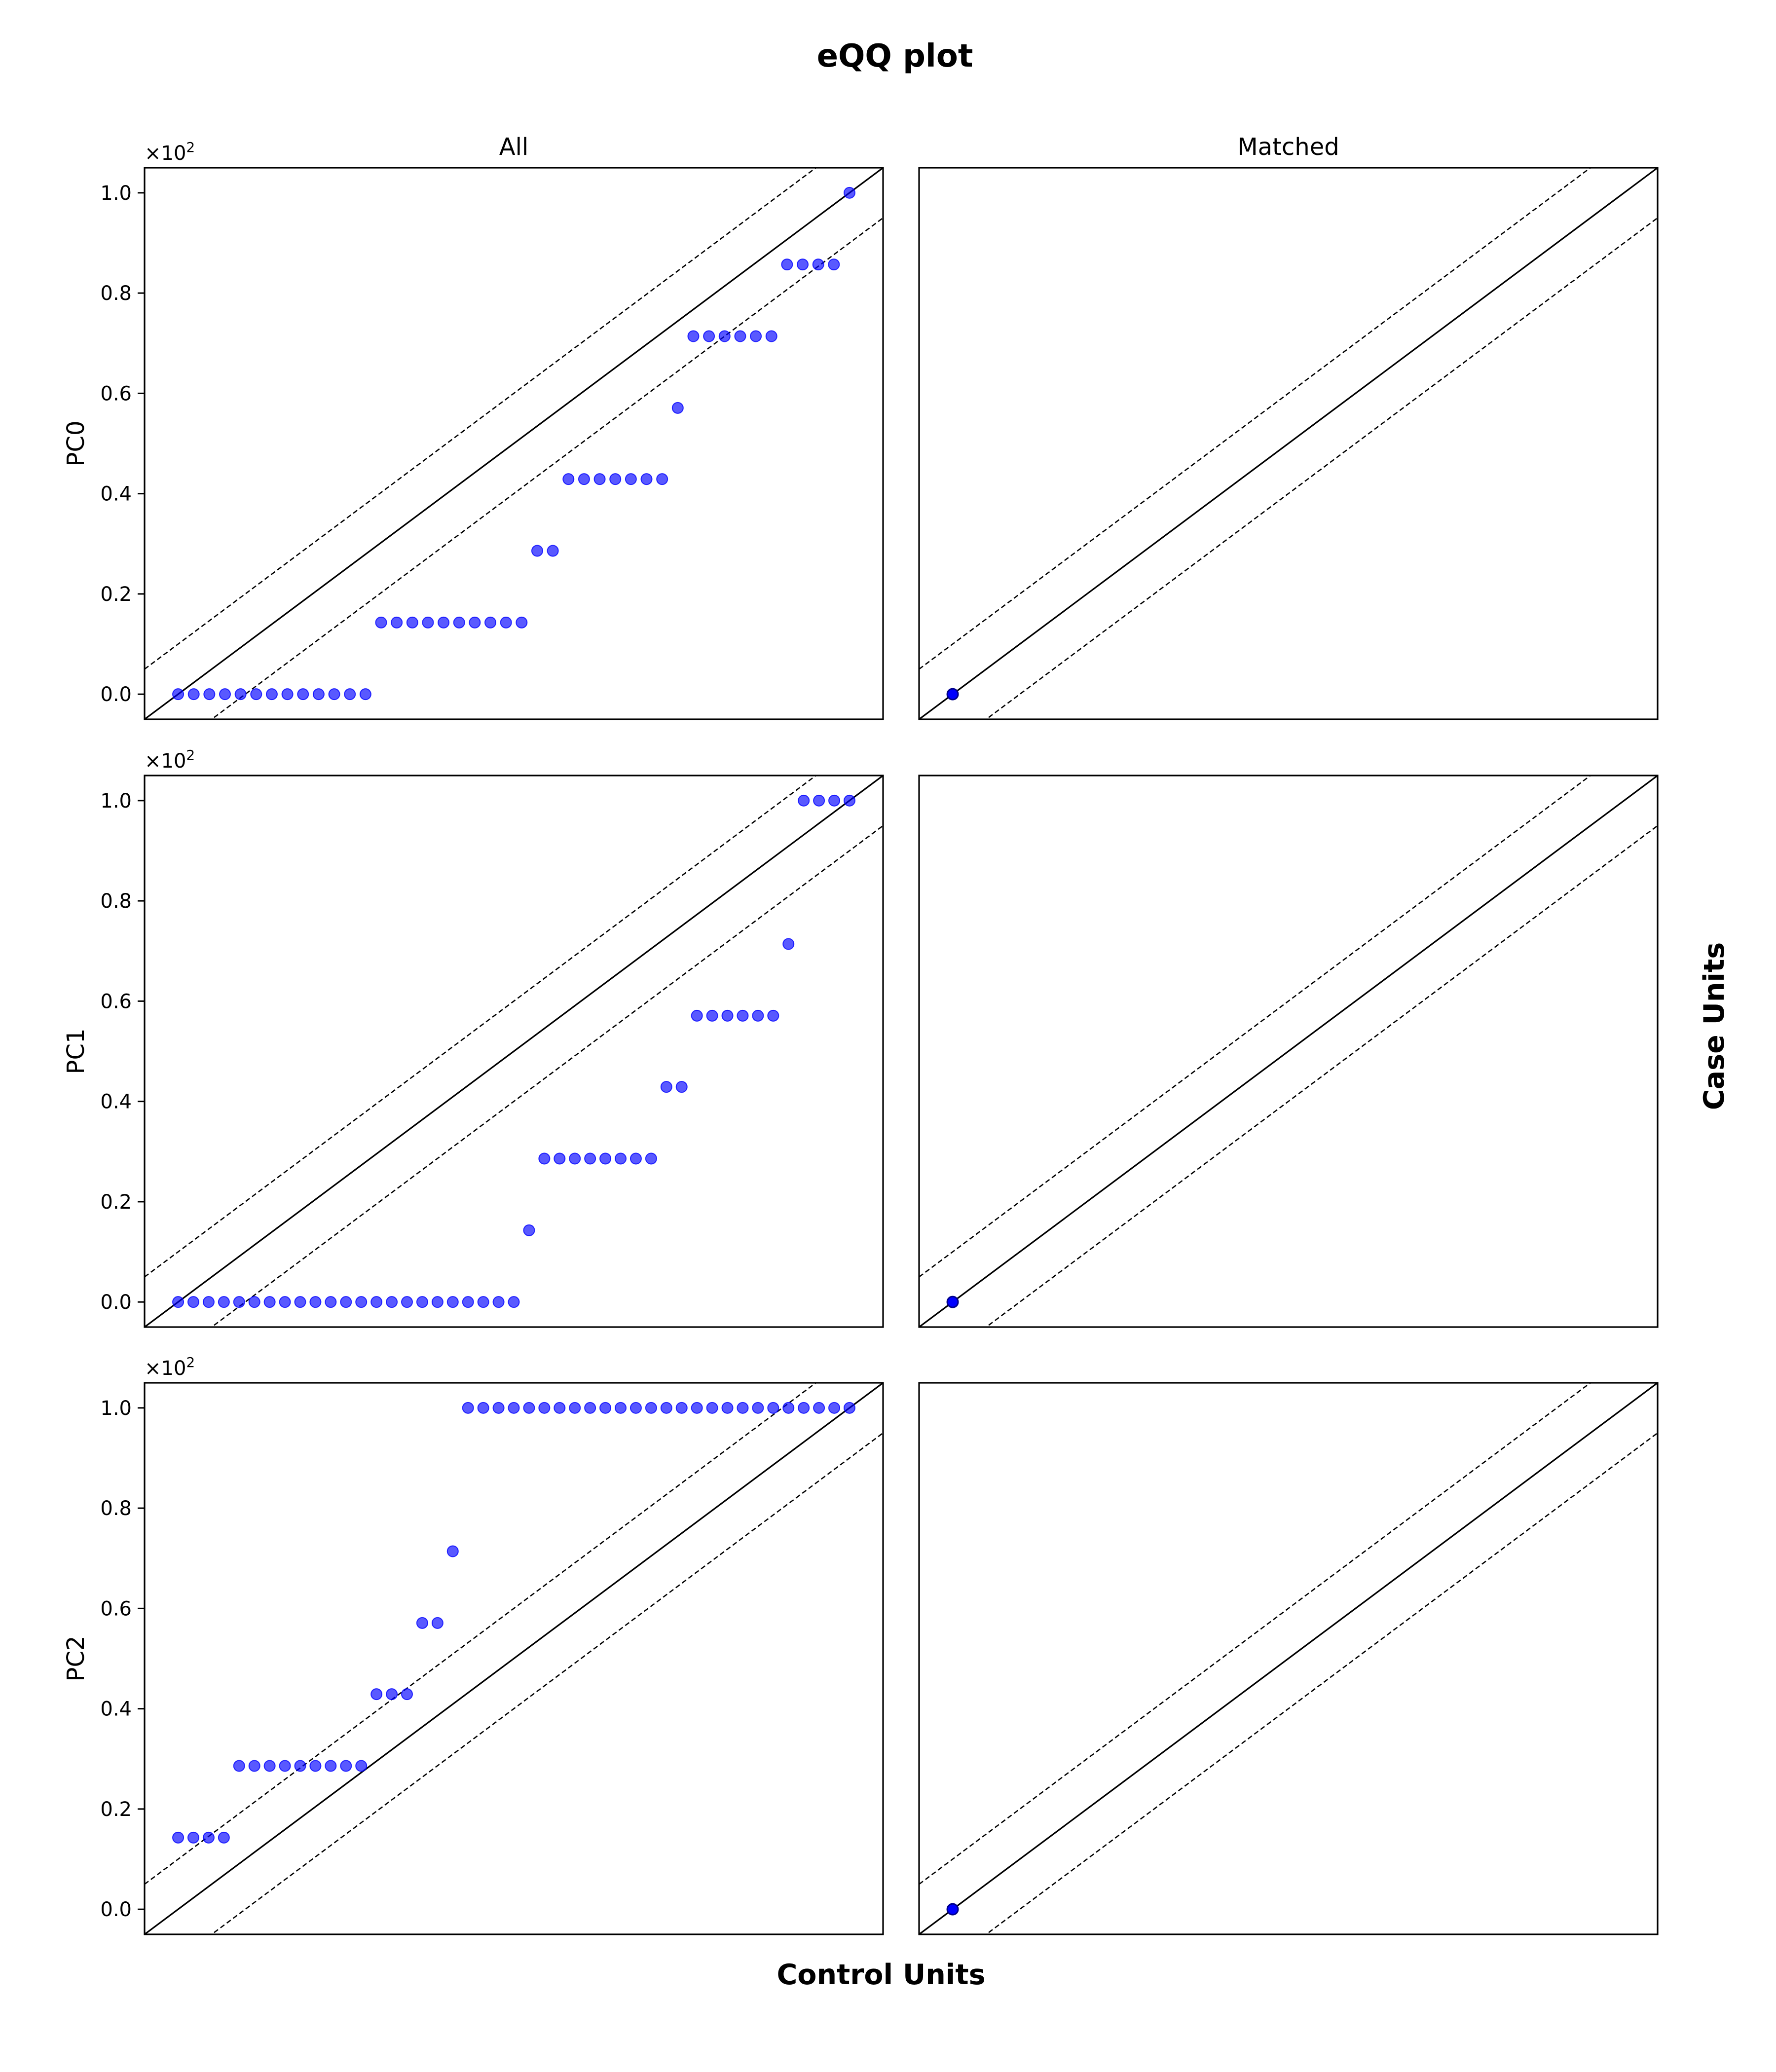  Describe the element at coordinates (76, 1052) in the screenshot. I see `row-label-pc1: PC1` at that location.